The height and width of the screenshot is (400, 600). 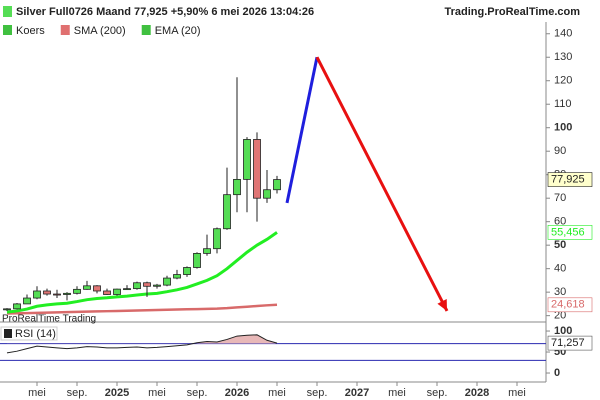 I want to click on rsi-line, so click(x=142, y=344).